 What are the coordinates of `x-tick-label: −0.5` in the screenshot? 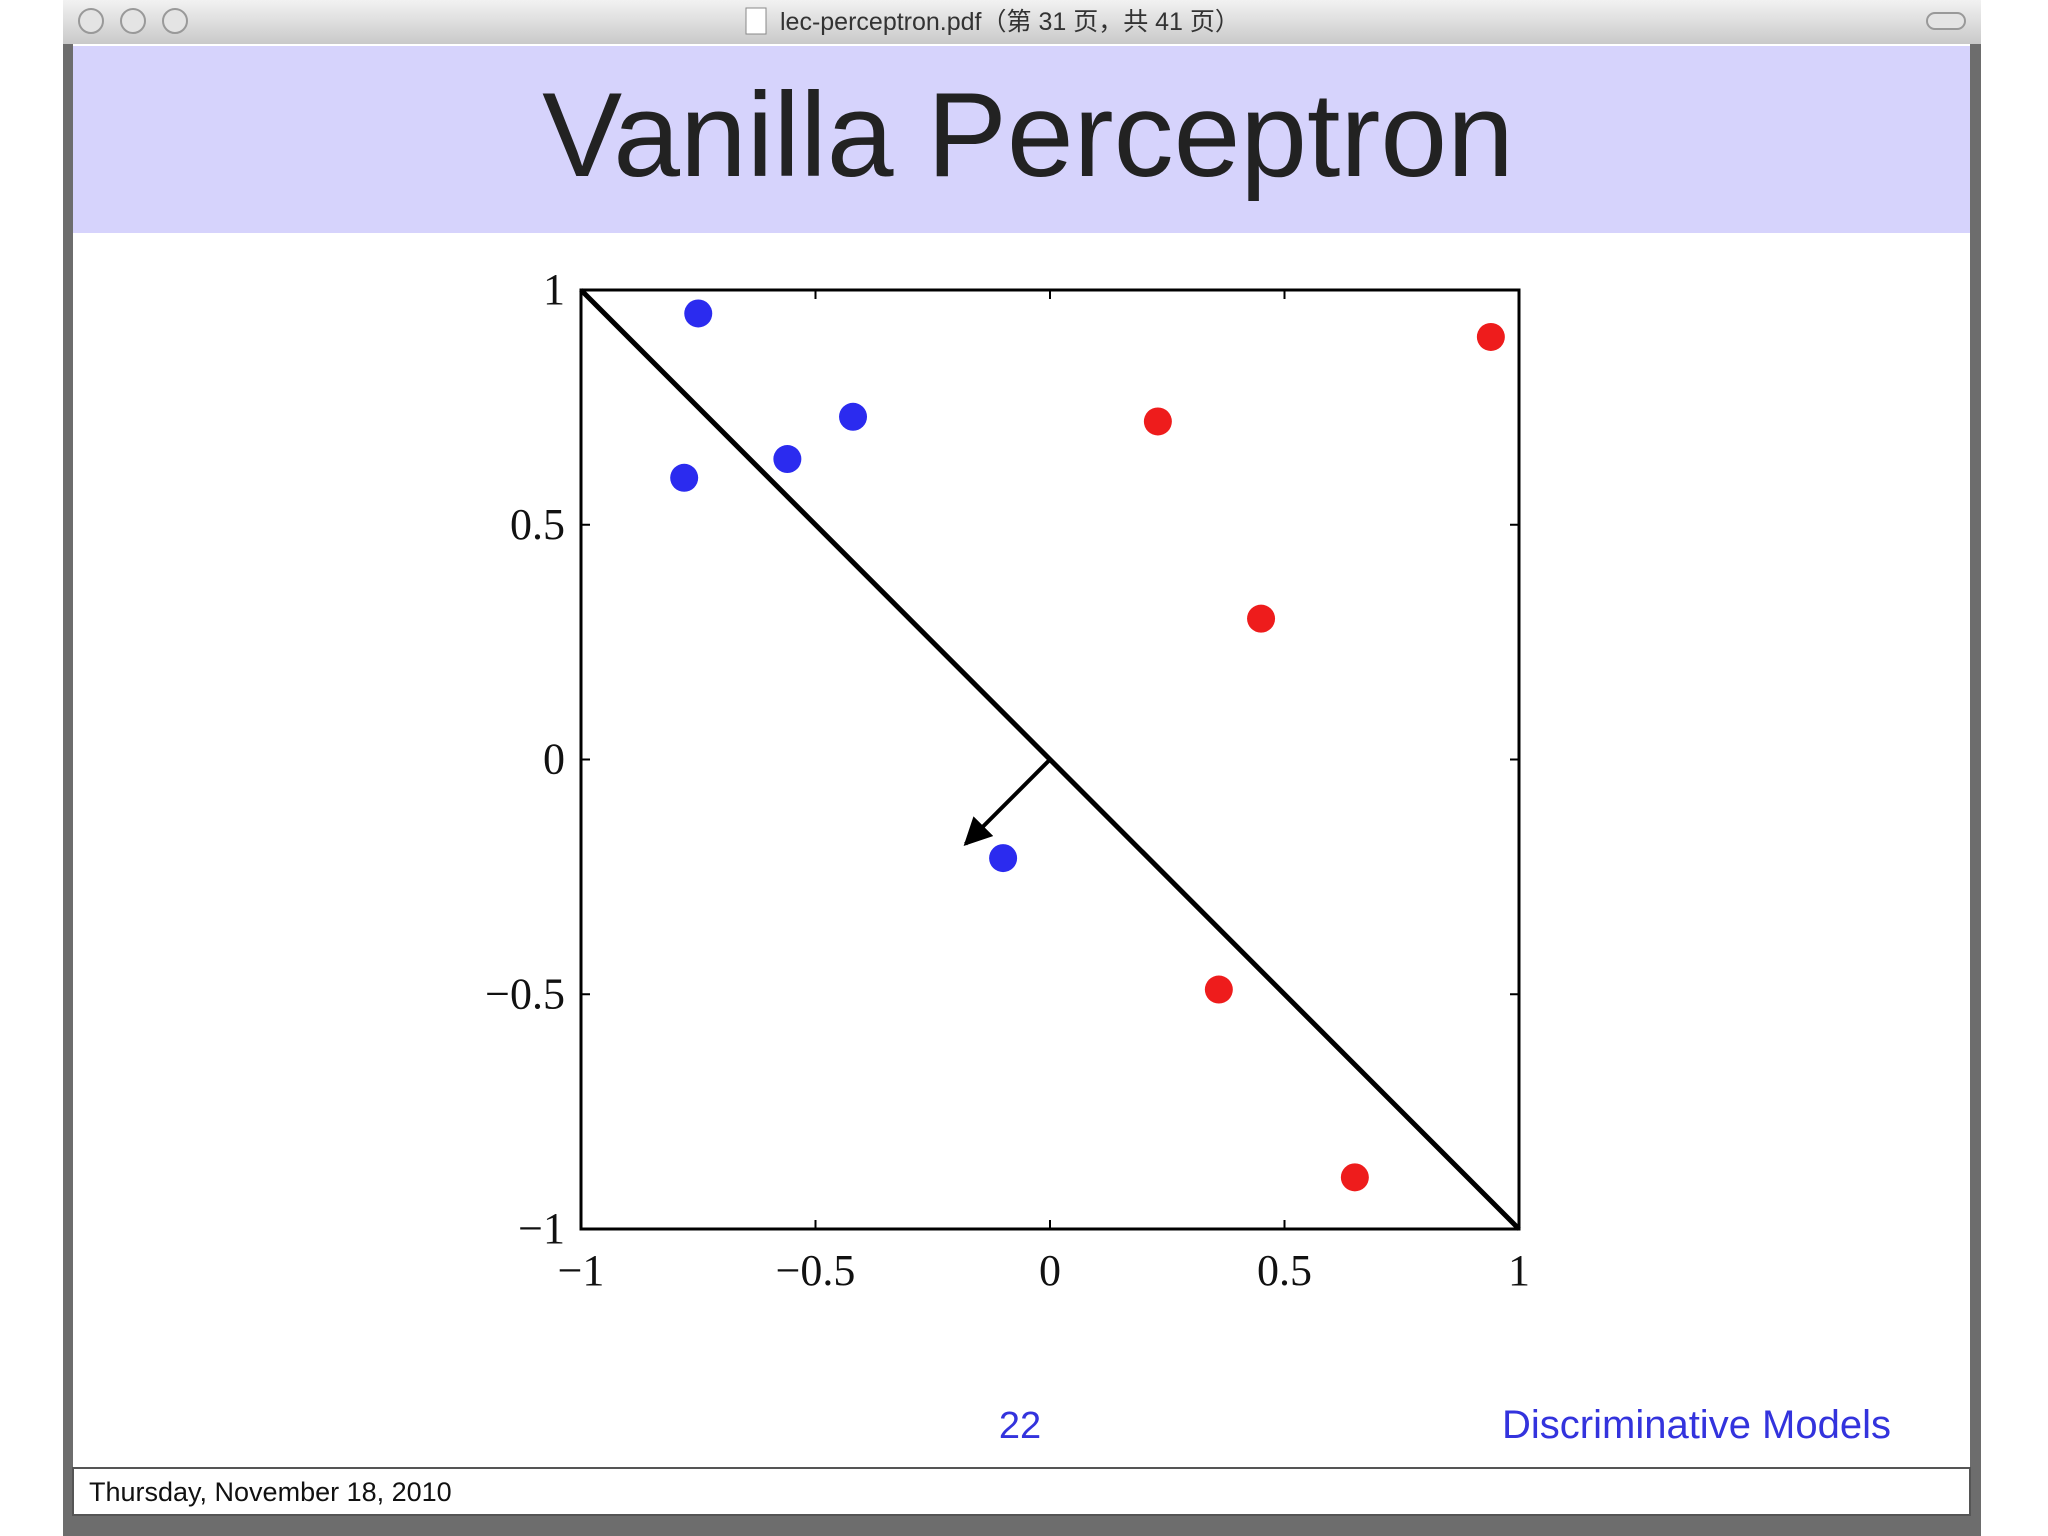 It's located at (816, 1270).